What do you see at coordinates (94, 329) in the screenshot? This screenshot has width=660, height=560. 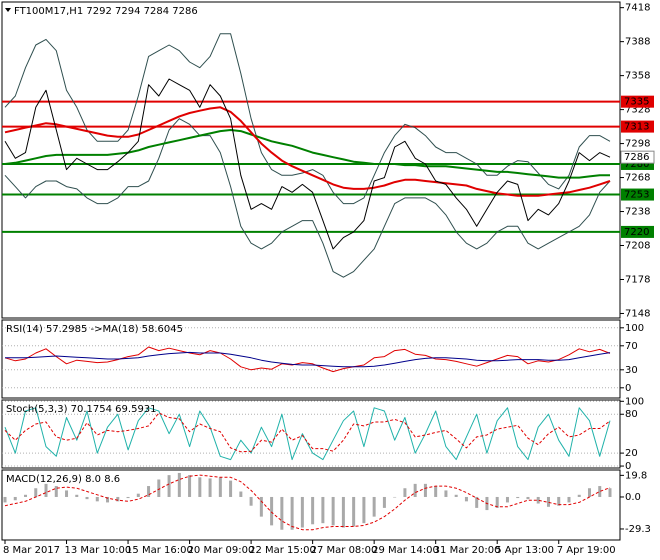 I see `panel-title: RSI(14) 57.2985 ->MA(18) 58.6045` at bounding box center [94, 329].